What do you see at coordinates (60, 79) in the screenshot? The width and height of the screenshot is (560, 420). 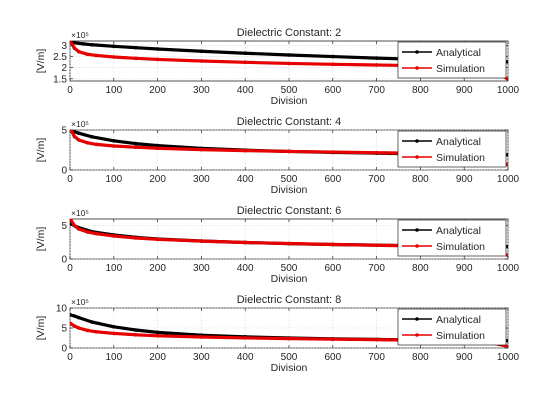 I see `y-tick-label: 1.5` at bounding box center [60, 79].